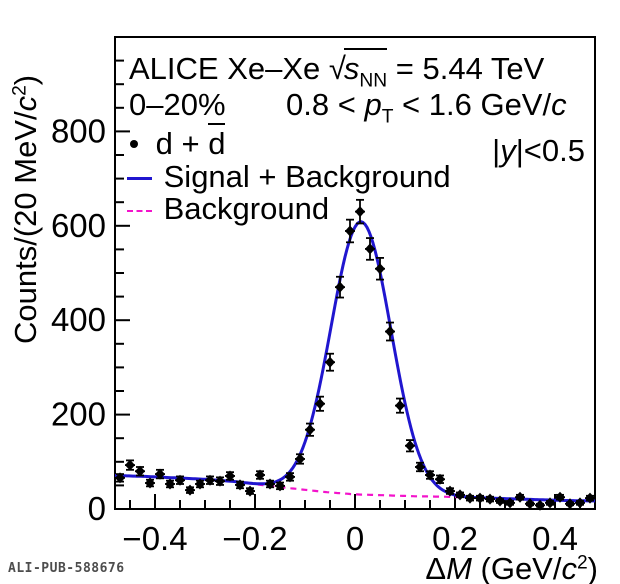 This screenshot has width=620, height=584. I want to click on sqrt-argument: sNN, so click(365, 69).